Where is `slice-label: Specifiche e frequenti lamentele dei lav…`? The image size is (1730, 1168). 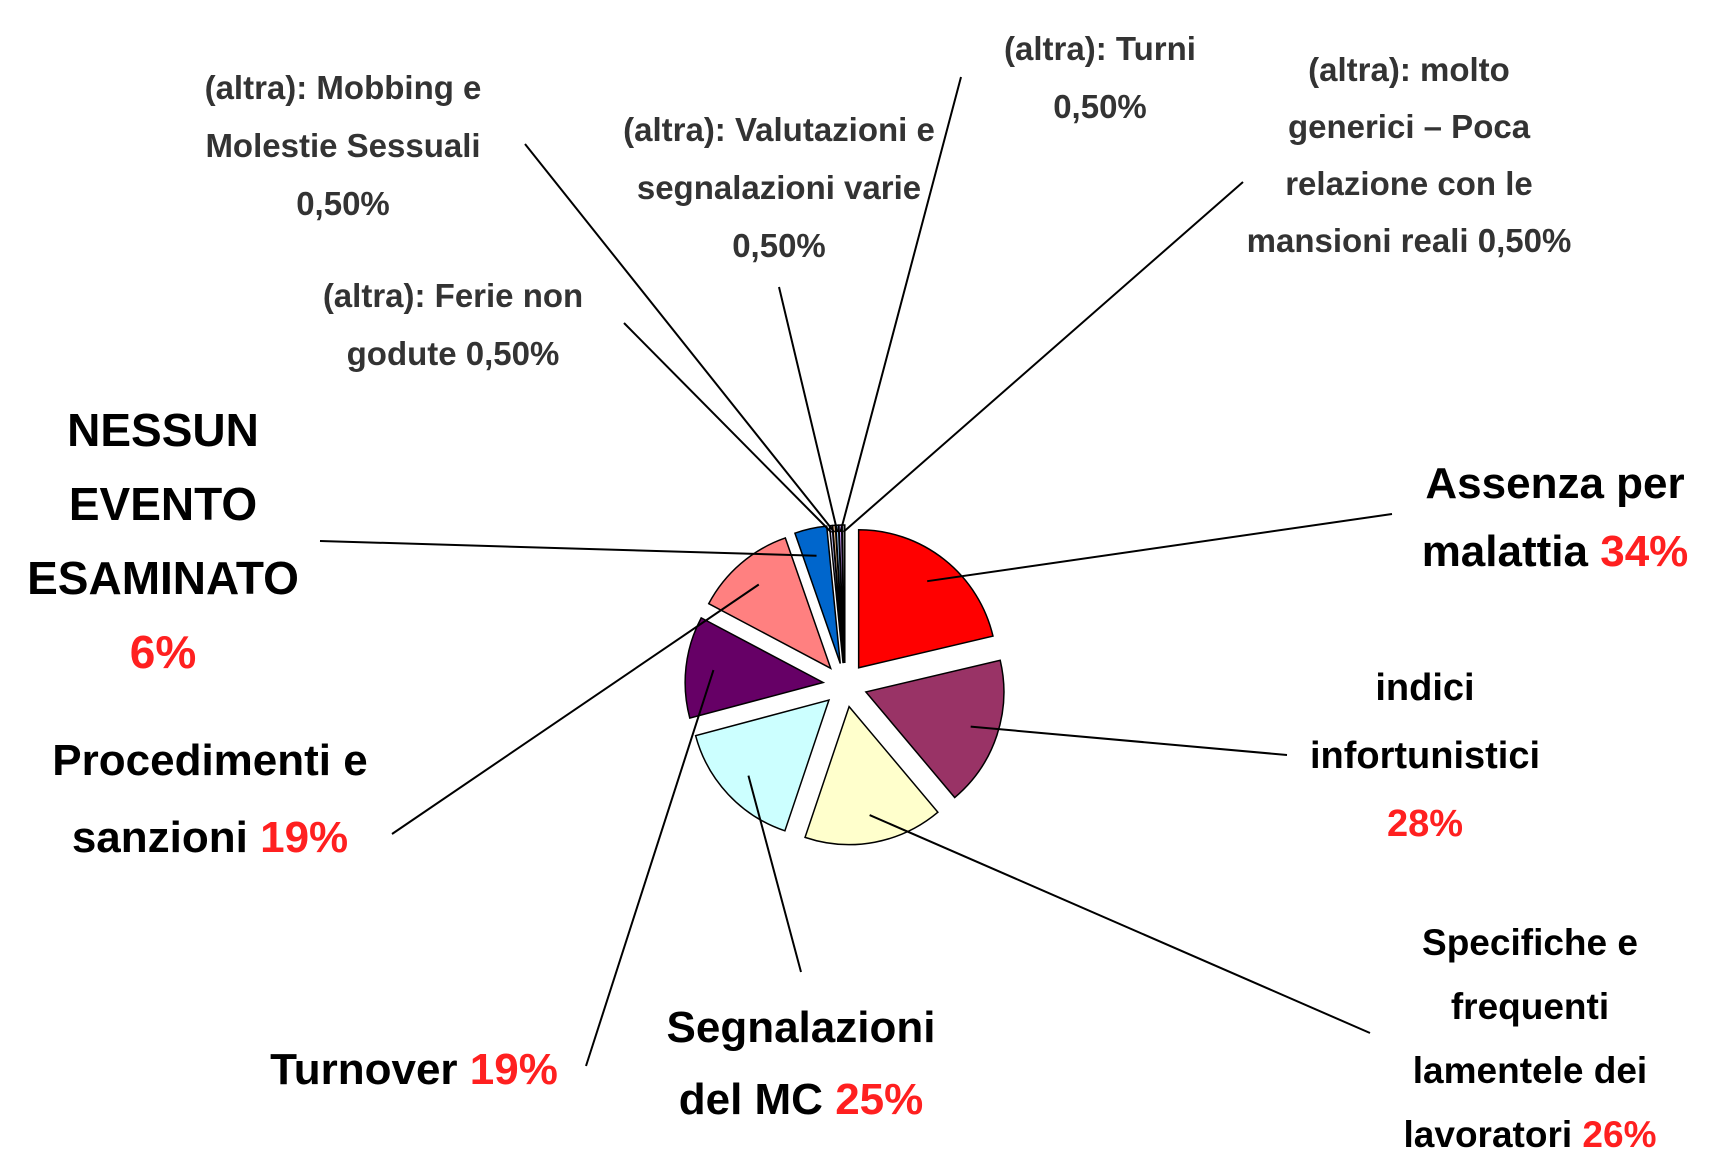
slice-label: Specifiche e frequenti lamentele dei lav… is located at coordinates (1530, 1039).